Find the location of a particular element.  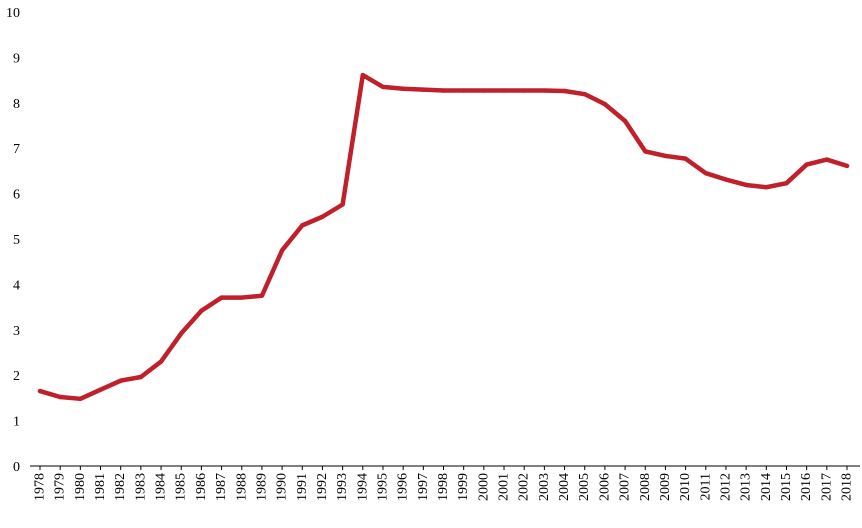

x-tick-label: 2001 is located at coordinates (504, 487).